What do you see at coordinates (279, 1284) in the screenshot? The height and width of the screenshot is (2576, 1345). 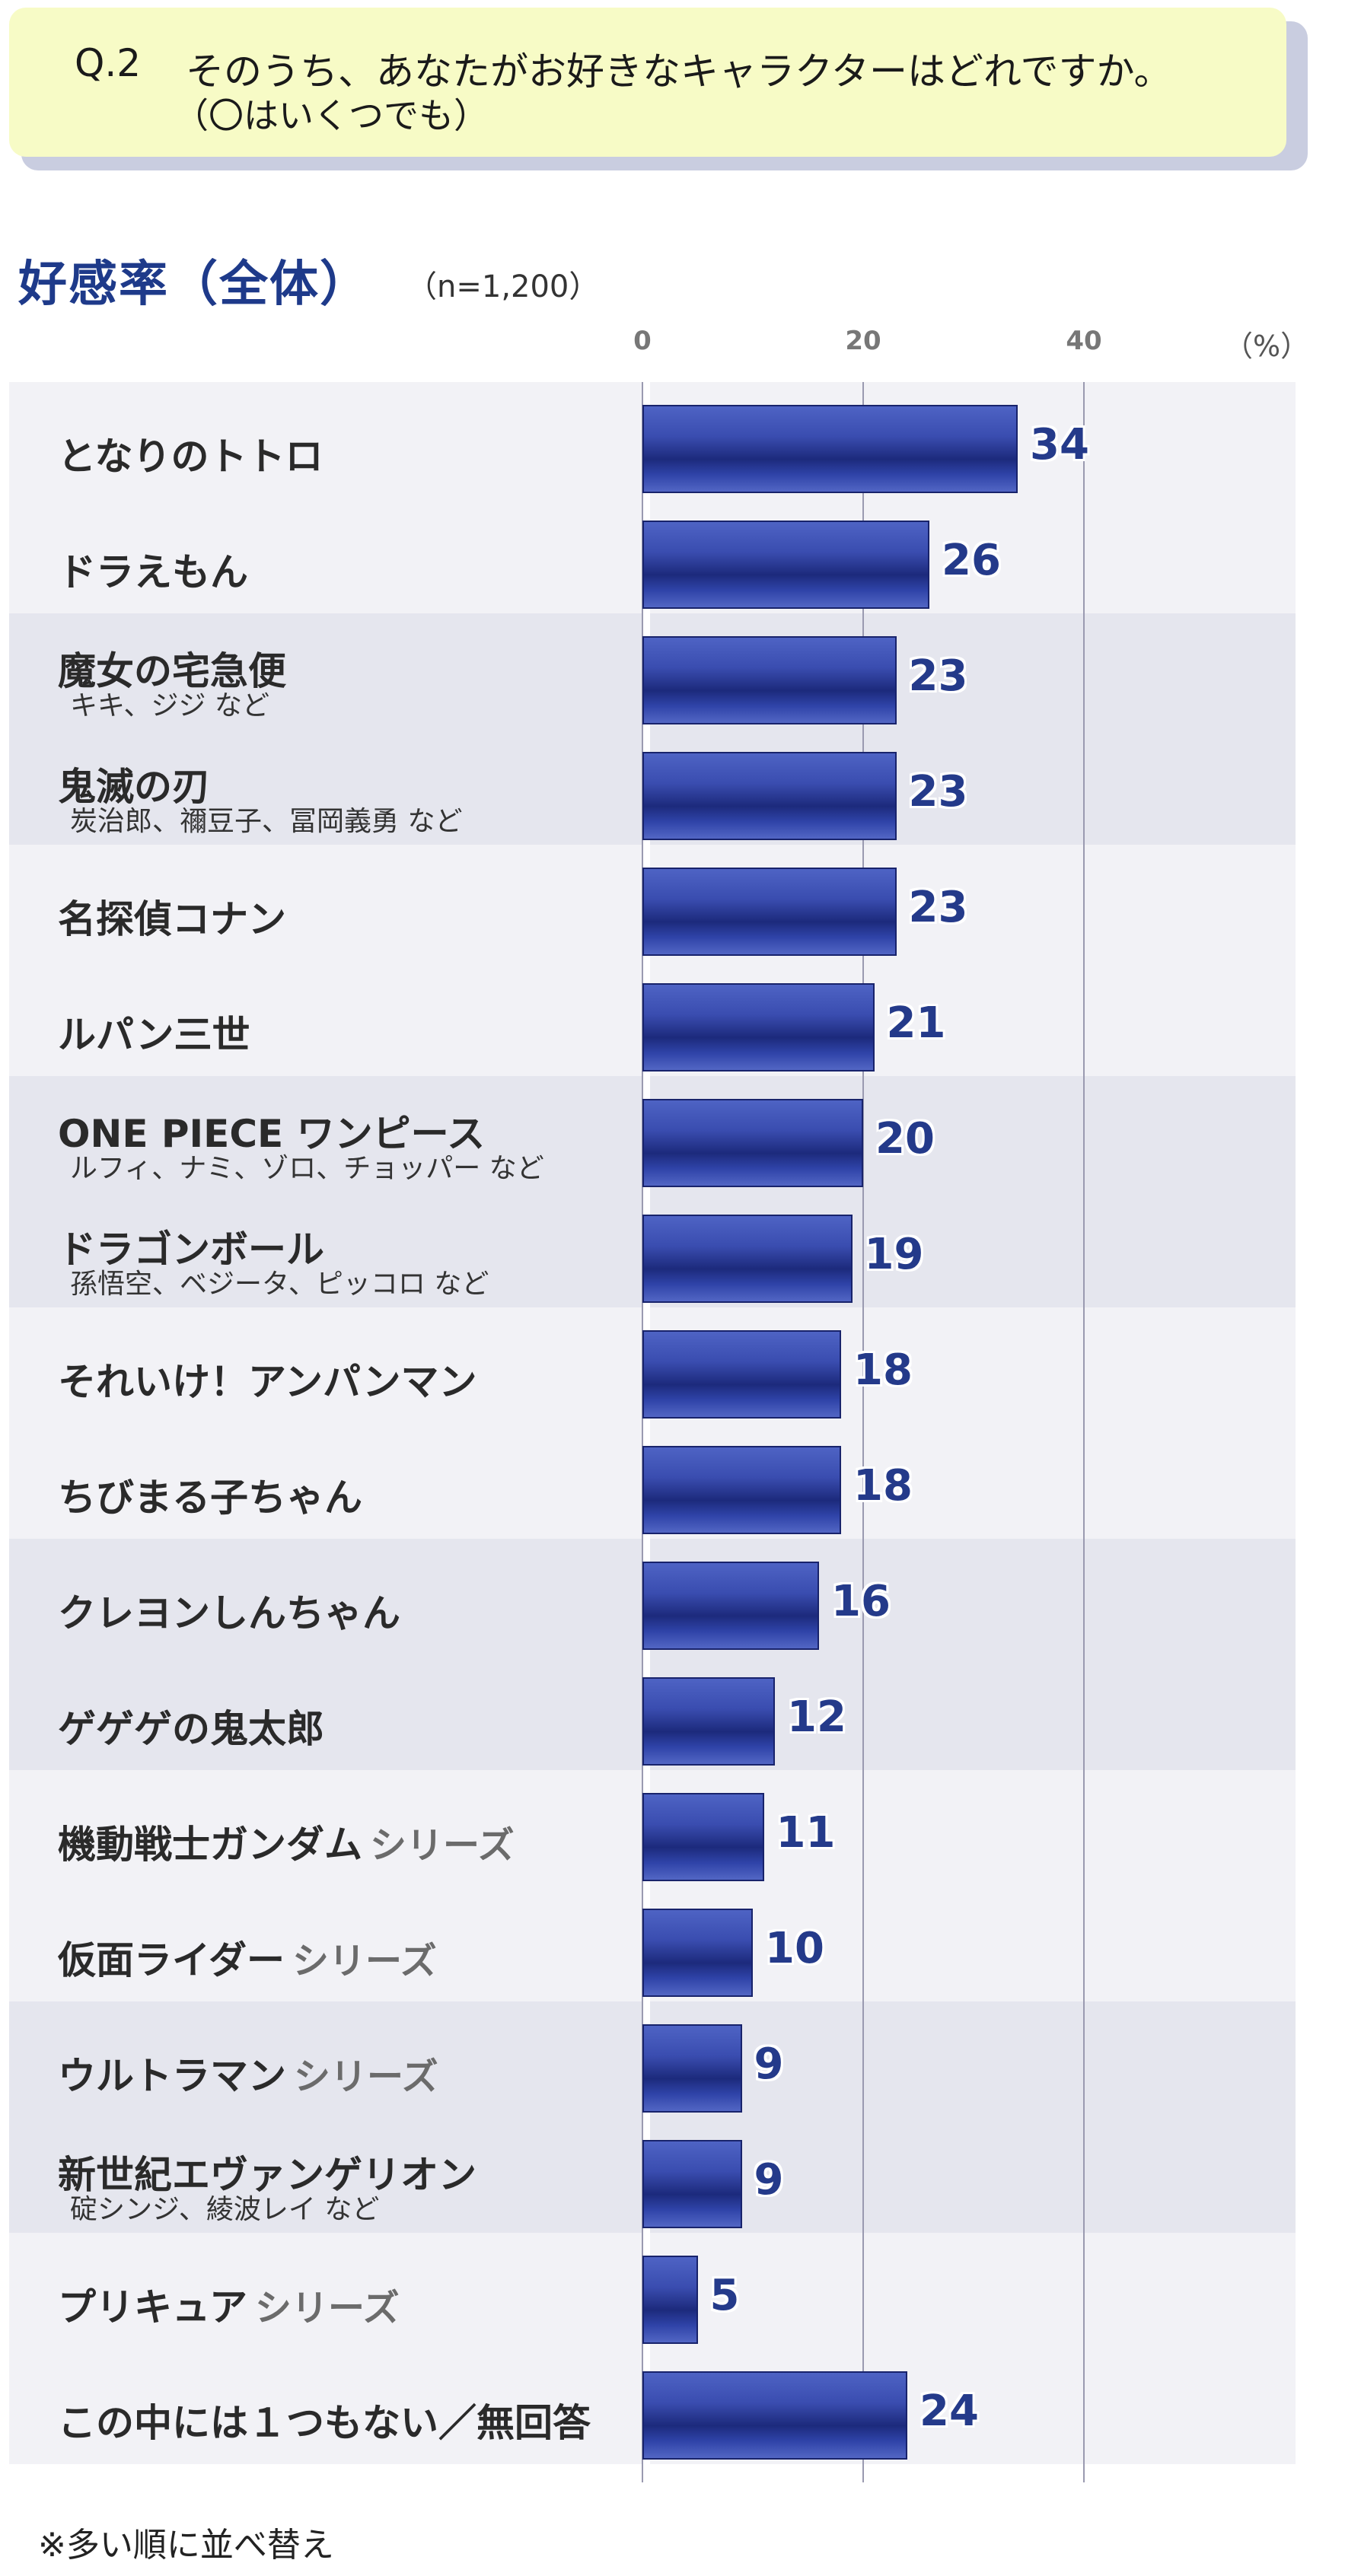 I see `category-examples: 孫悟空、ベジータ、ピッコロ など` at bounding box center [279, 1284].